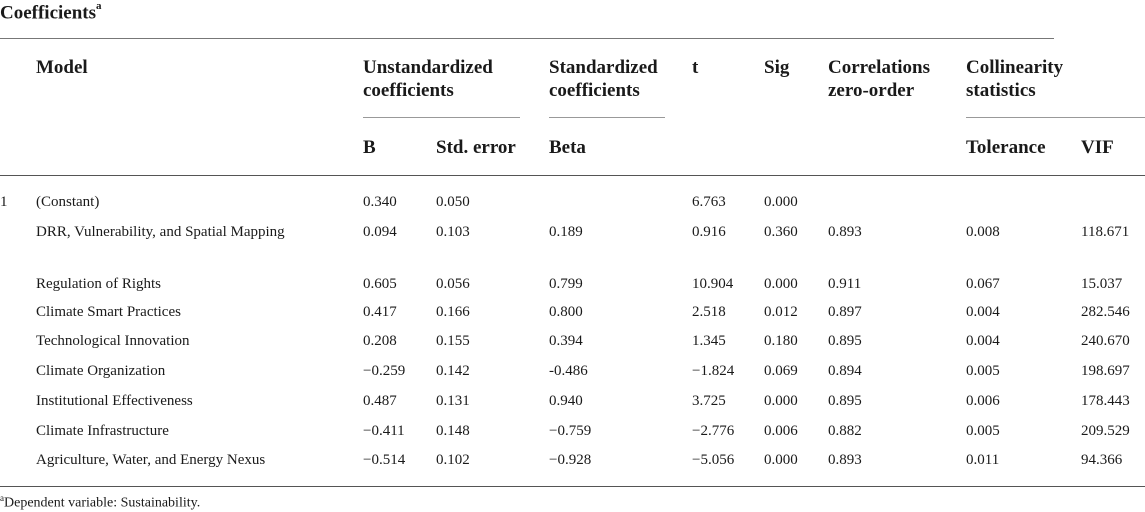 This screenshot has width=1145, height=512. I want to click on cell-b: 0.417, so click(380, 312).